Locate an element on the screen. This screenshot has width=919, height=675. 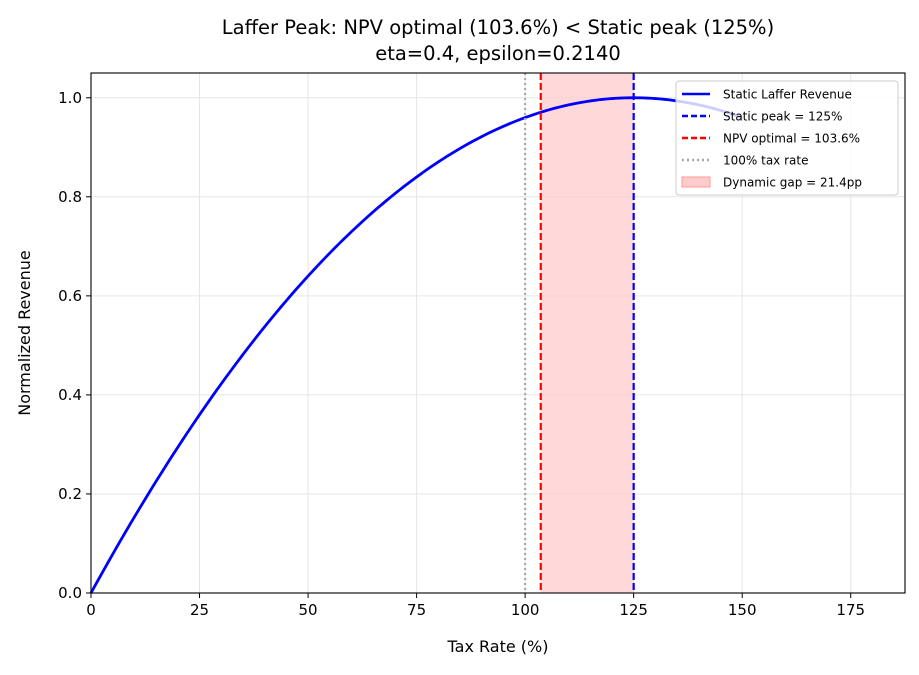
x-tick-label: 125 is located at coordinates (633, 610).